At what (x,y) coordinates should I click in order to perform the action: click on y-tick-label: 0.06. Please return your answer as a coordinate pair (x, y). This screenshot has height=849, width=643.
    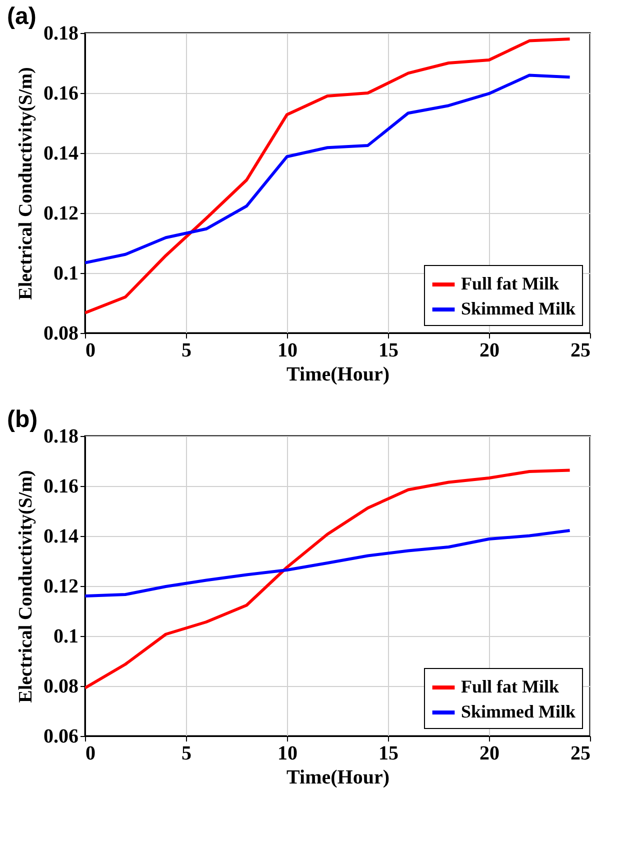
    Looking at the image, I should click on (61, 737).